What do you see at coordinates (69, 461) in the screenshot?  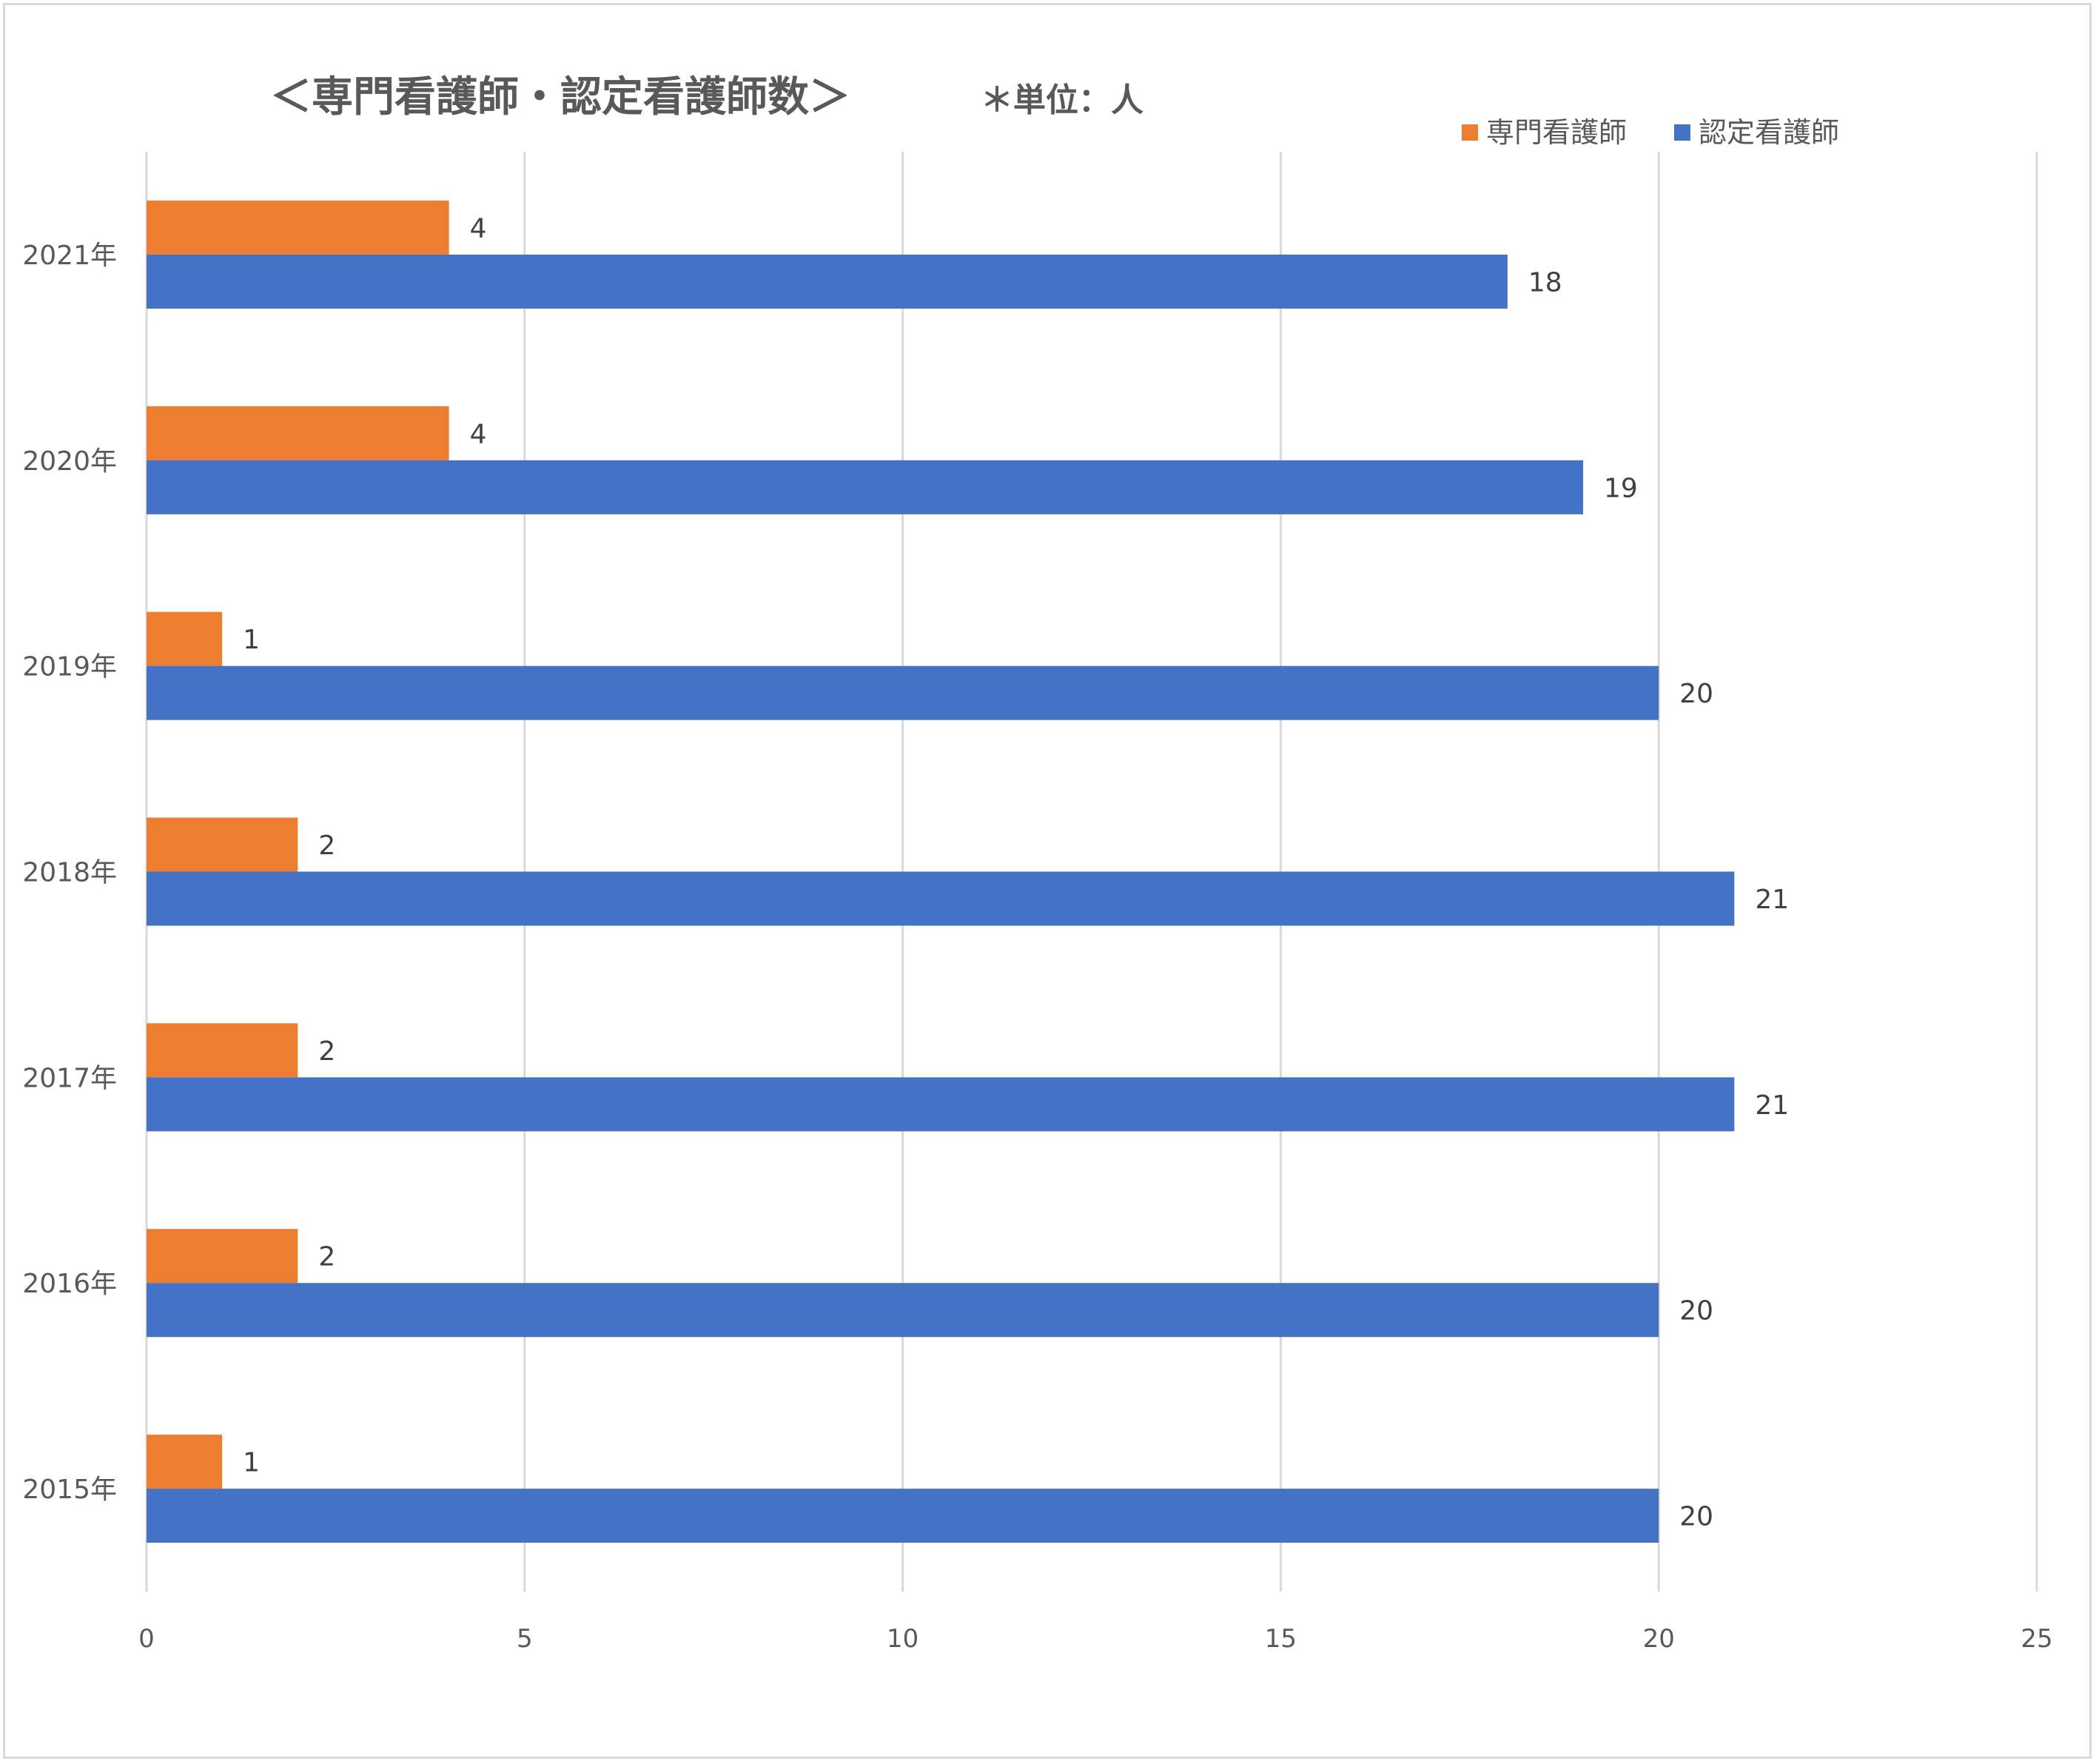 I see `category-label-1: 2020年` at bounding box center [69, 461].